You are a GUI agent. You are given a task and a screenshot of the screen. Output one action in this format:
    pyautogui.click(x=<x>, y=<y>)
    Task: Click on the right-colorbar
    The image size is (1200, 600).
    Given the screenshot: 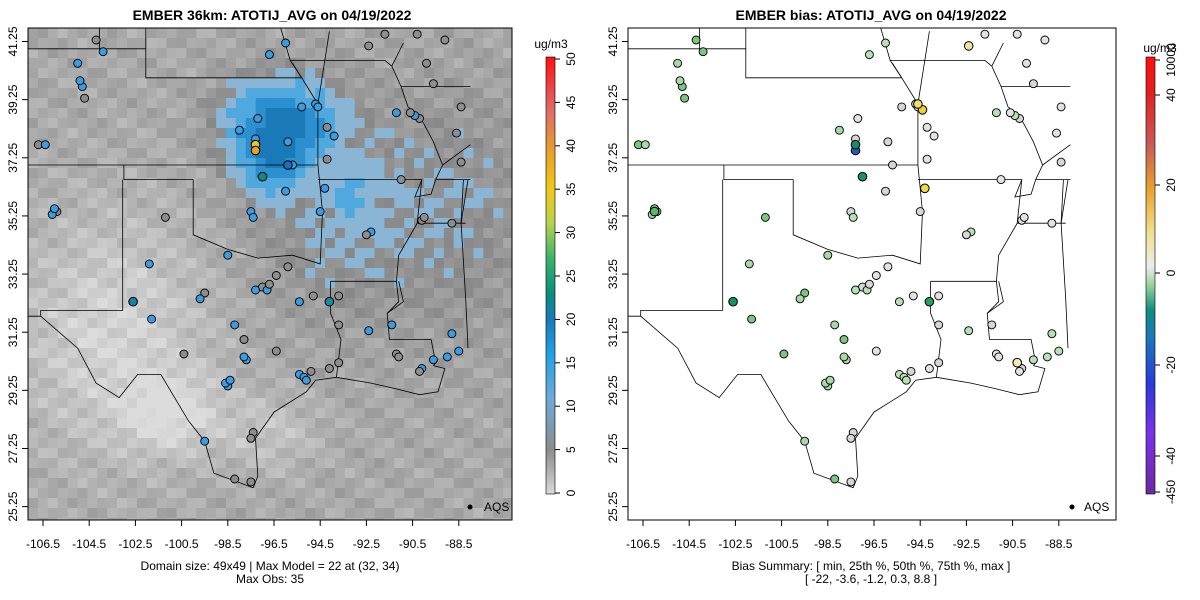 What is the action you would take?
    pyautogui.click(x=1150, y=275)
    